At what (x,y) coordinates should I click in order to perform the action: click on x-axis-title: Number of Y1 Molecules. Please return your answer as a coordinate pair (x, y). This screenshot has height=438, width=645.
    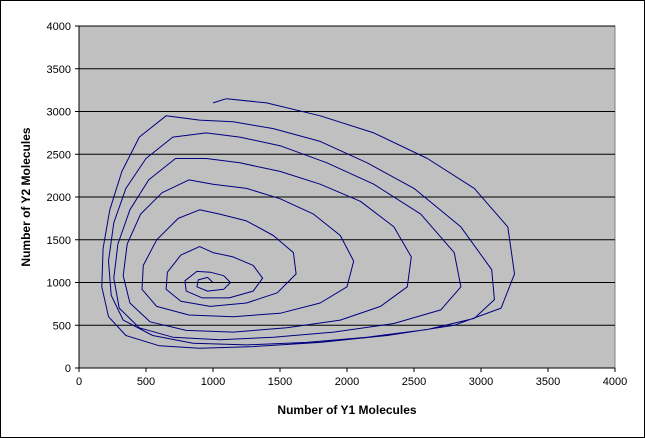
    Looking at the image, I should click on (346, 410).